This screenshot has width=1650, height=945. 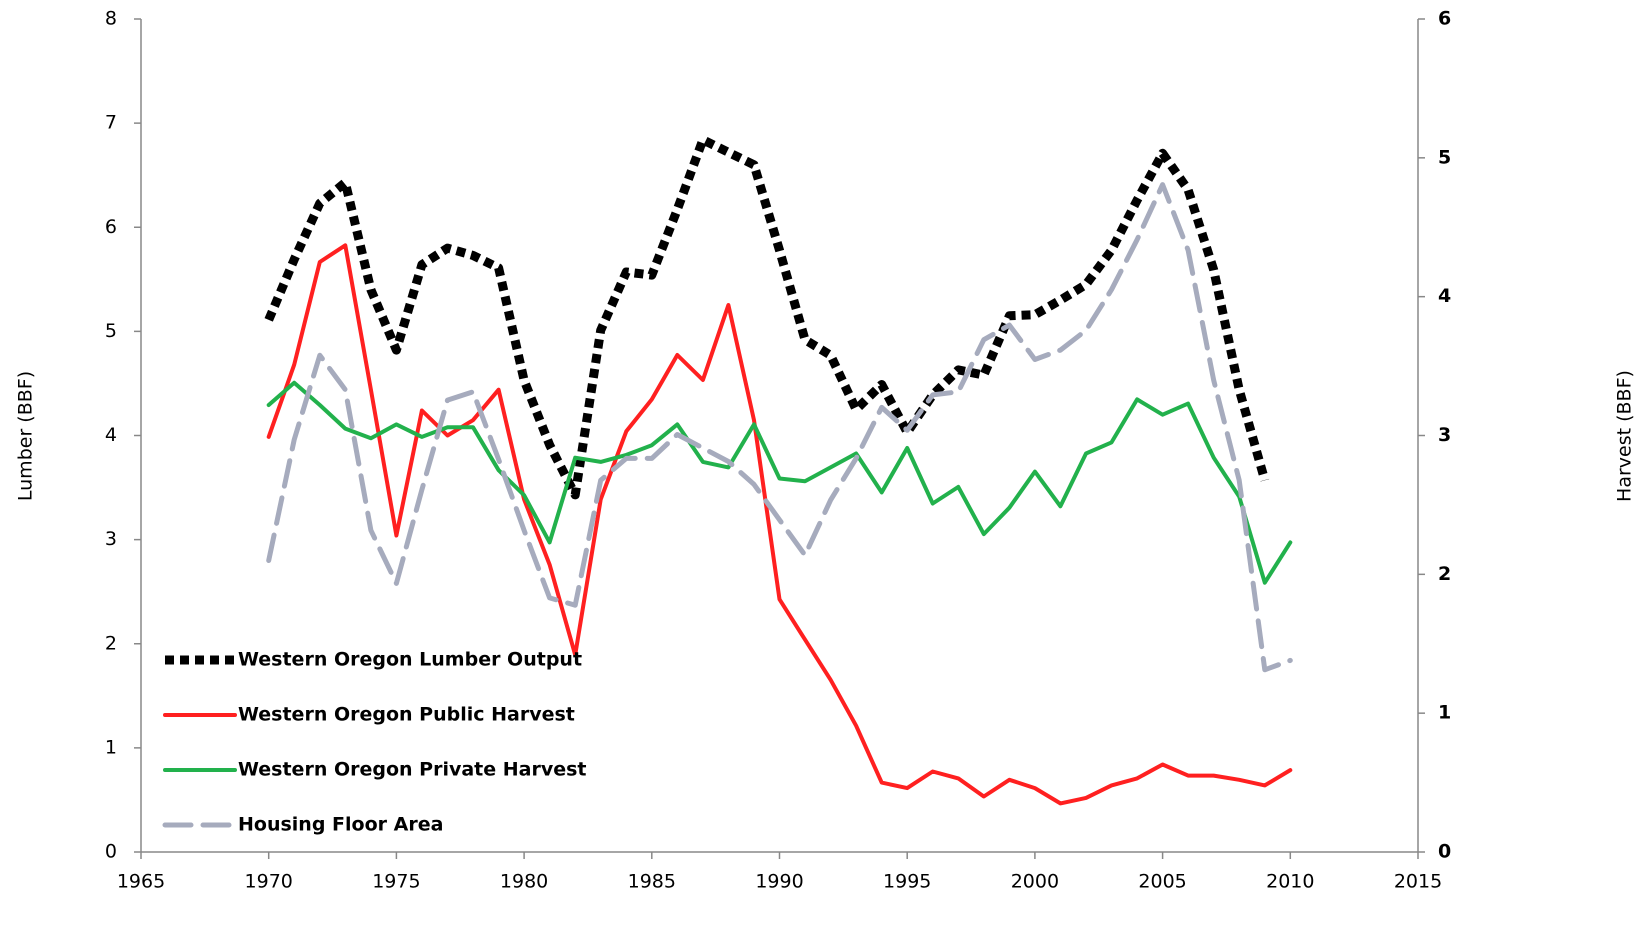 What do you see at coordinates (1625, 436) in the screenshot?
I see `y2-axis-label: Harvest (BBF)` at bounding box center [1625, 436].